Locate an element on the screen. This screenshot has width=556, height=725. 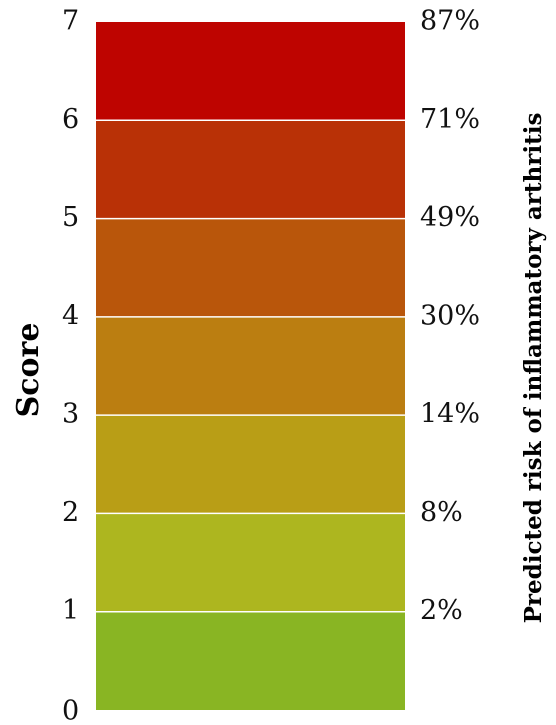
score-tick-label: 7 is located at coordinates (70, 21).